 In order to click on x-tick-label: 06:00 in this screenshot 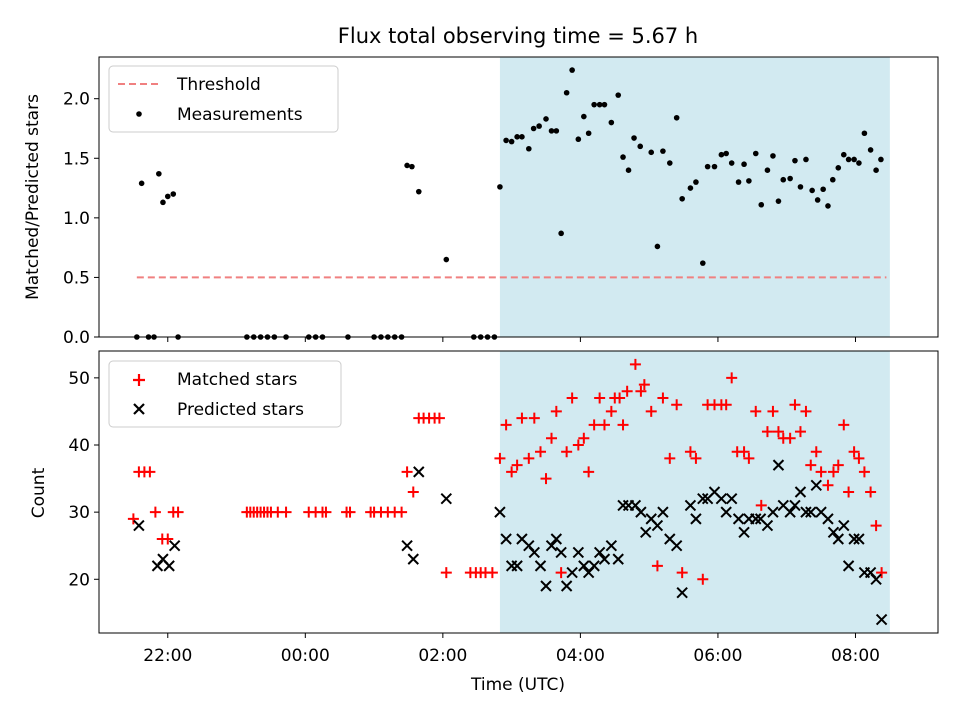, I will do `click(717, 656)`.